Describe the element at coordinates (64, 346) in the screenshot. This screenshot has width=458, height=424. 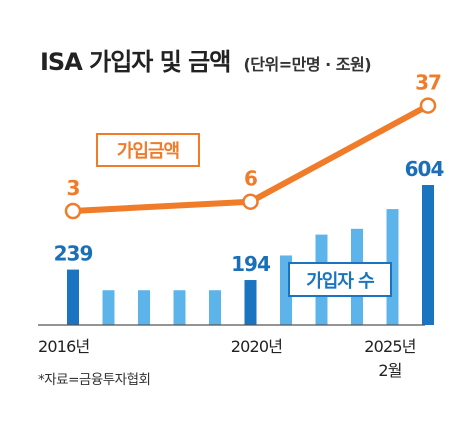
I see `x-tick-label: 2016년` at that location.